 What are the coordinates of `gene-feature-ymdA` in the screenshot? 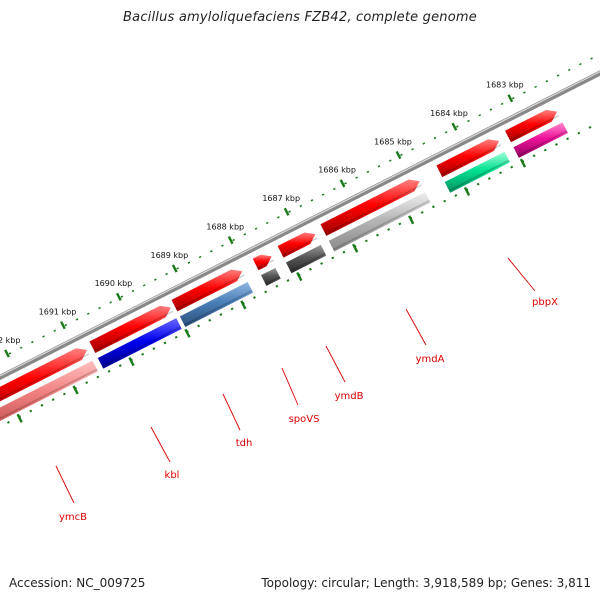 It's located at (379, 221).